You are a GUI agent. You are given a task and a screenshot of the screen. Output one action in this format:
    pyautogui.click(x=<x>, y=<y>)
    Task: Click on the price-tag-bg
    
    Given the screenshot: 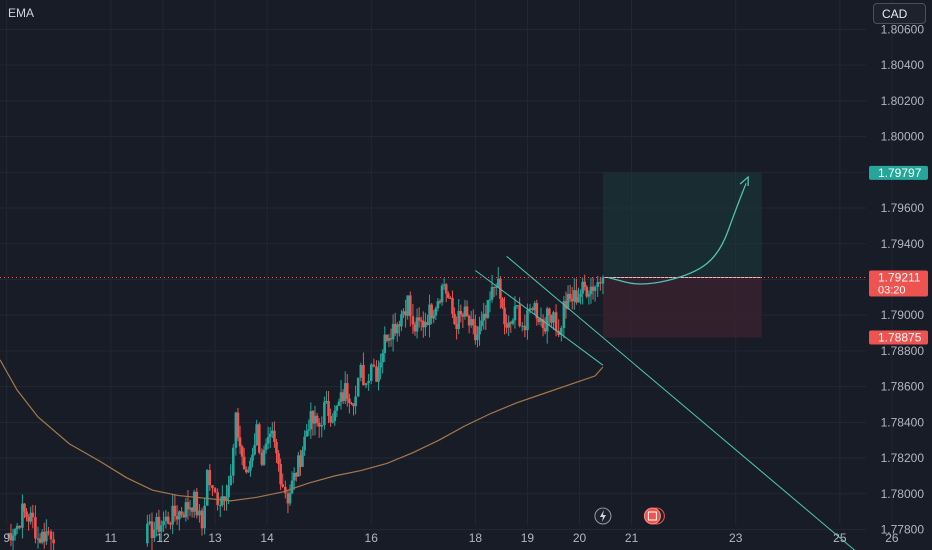 What is the action you would take?
    pyautogui.click(x=898, y=172)
    